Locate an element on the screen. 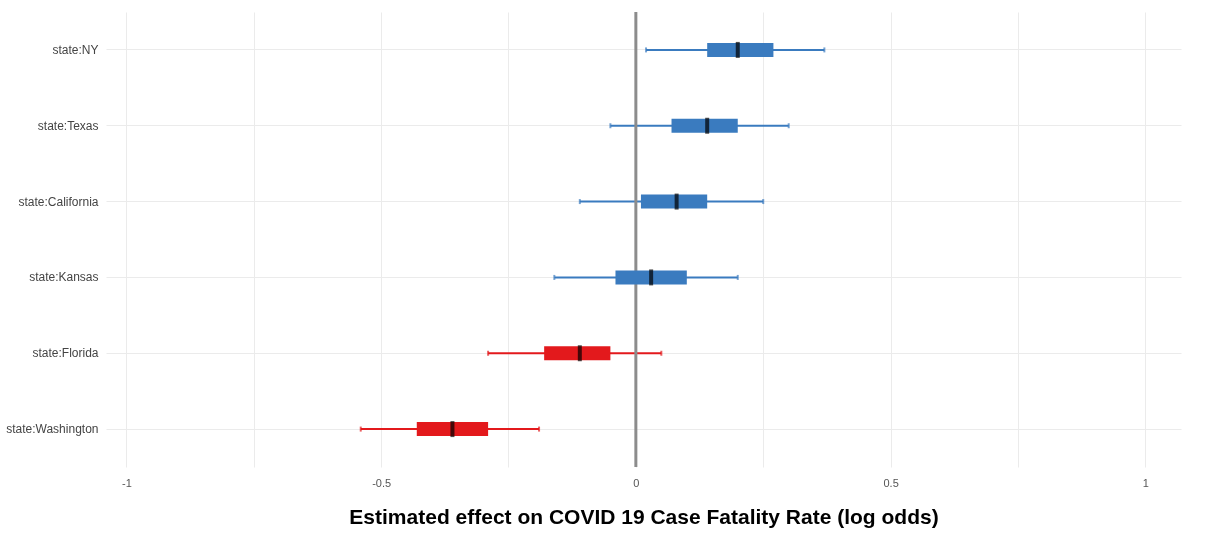  y-tick-label: state:Kansas is located at coordinates (64, 277).